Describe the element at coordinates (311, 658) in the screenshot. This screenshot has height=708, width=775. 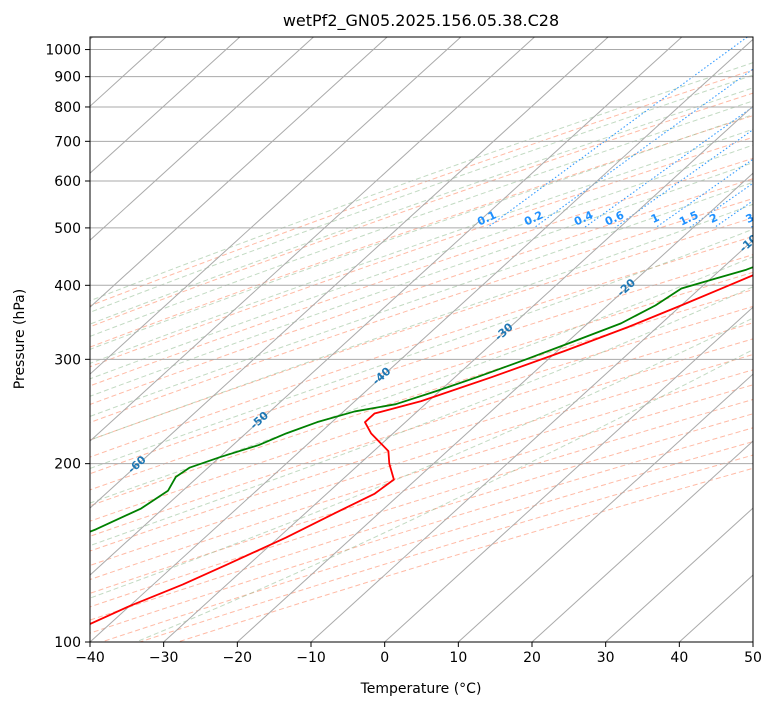
I see `x-tick-label: −10` at that location.